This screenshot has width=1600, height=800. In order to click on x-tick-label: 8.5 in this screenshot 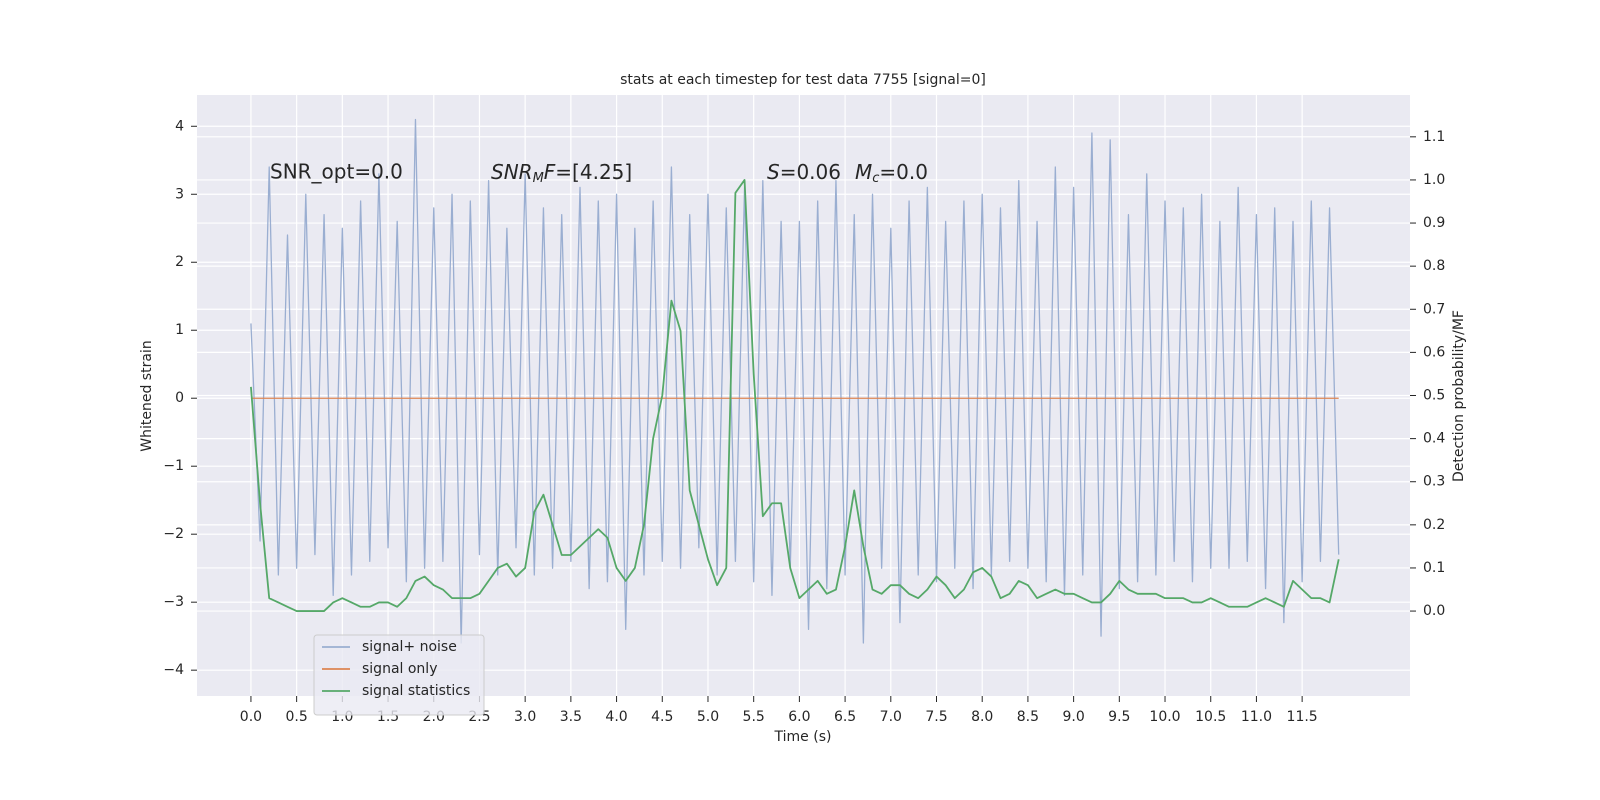, I will do `click(1028, 717)`.